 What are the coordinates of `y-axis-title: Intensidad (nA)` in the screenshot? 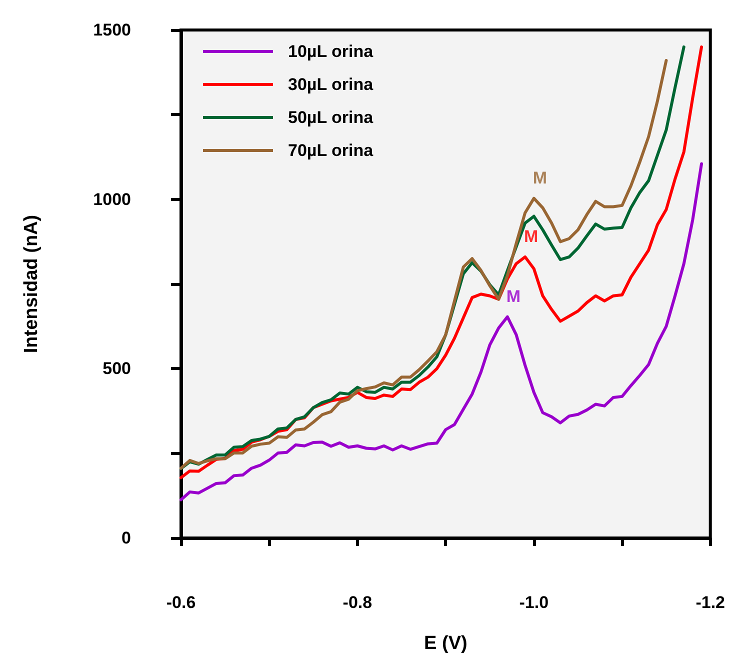 It's located at (31, 284).